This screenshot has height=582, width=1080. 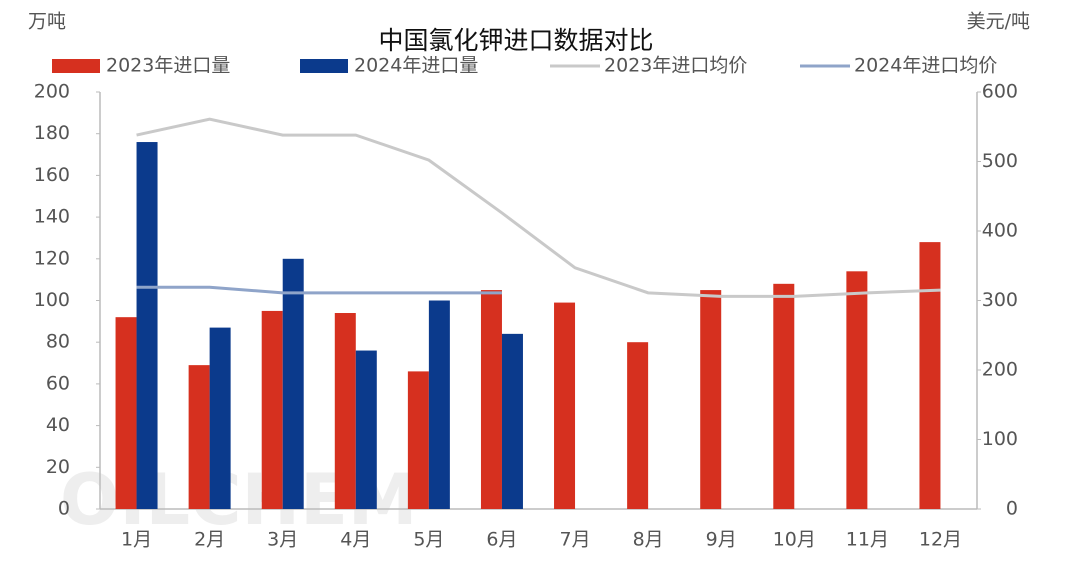 I want to click on y2-tick-label: 300, so click(x=1000, y=300).